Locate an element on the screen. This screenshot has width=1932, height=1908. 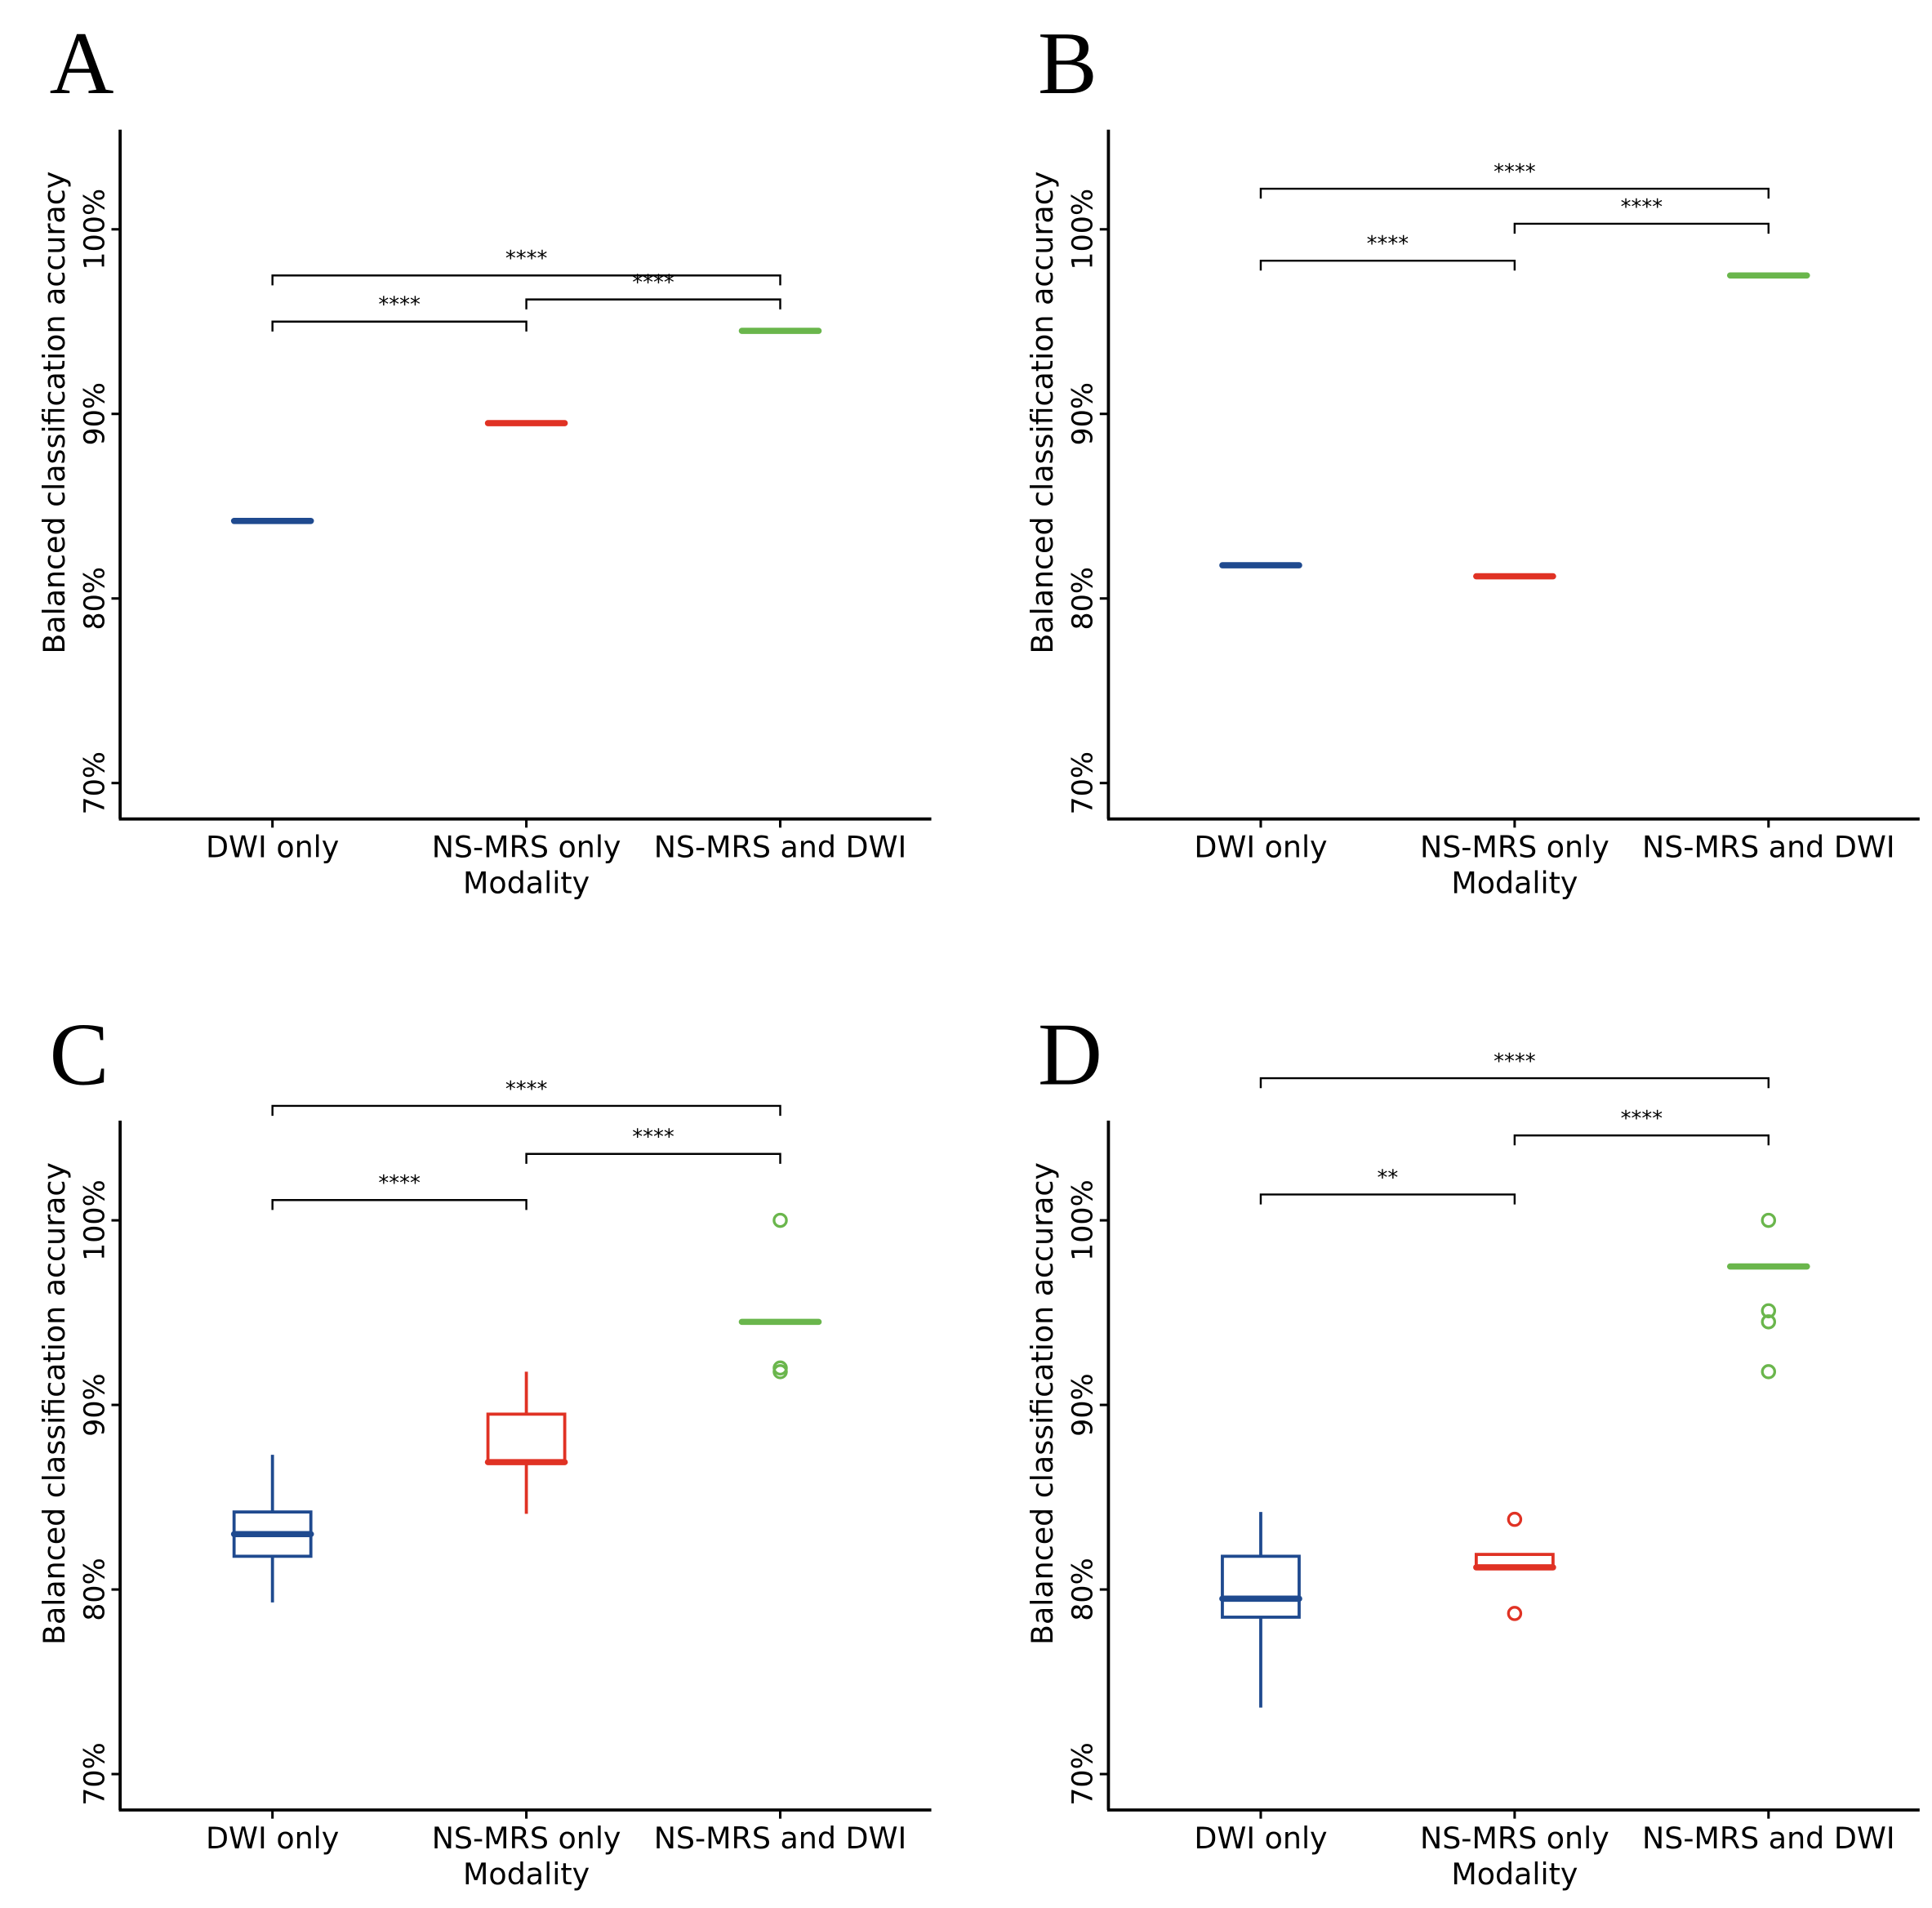
panel-label: D is located at coordinates (1070, 1054).